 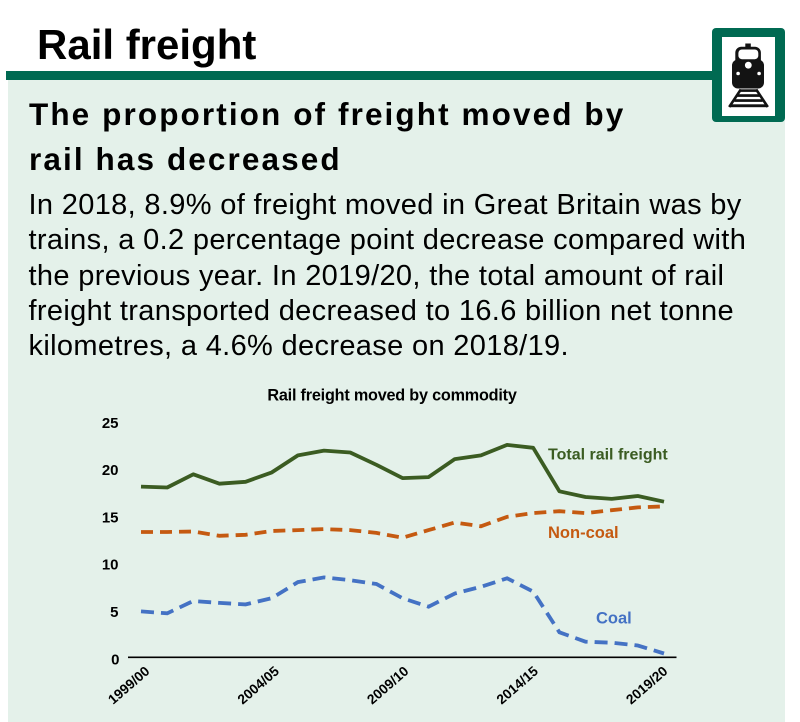 What do you see at coordinates (128, 685) in the screenshot?
I see `svg-text: 1999/00` at bounding box center [128, 685].